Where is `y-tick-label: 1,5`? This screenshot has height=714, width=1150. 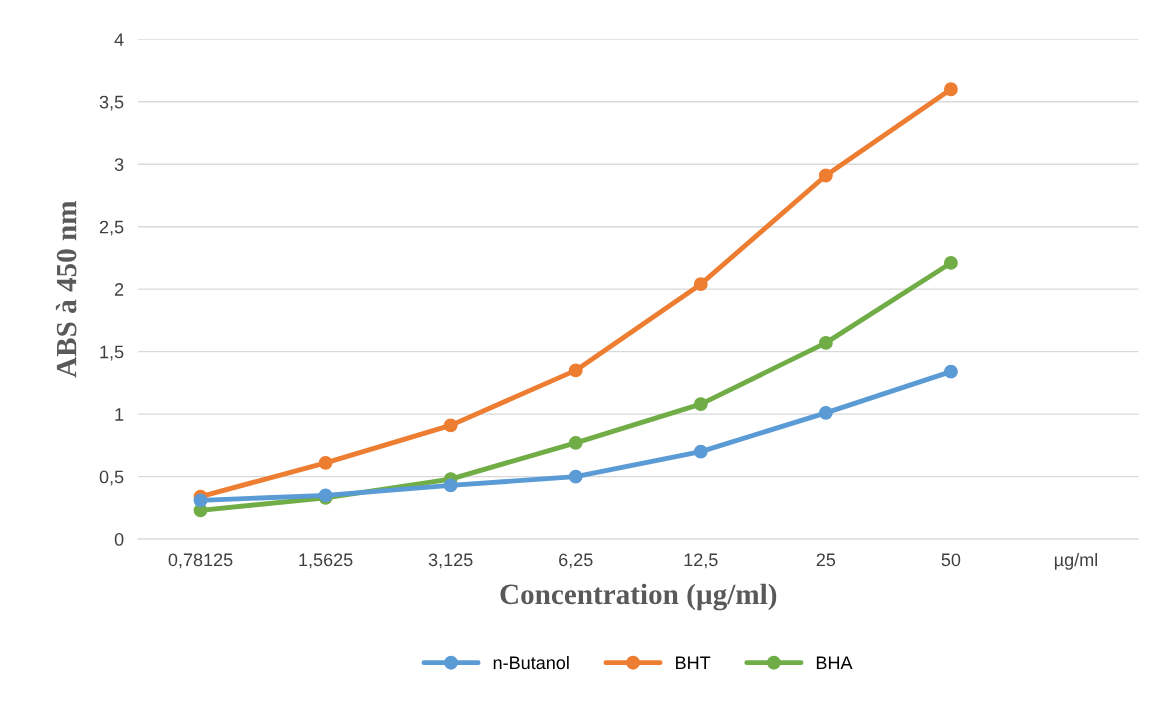
y-tick-label: 1,5 is located at coordinates (112, 353).